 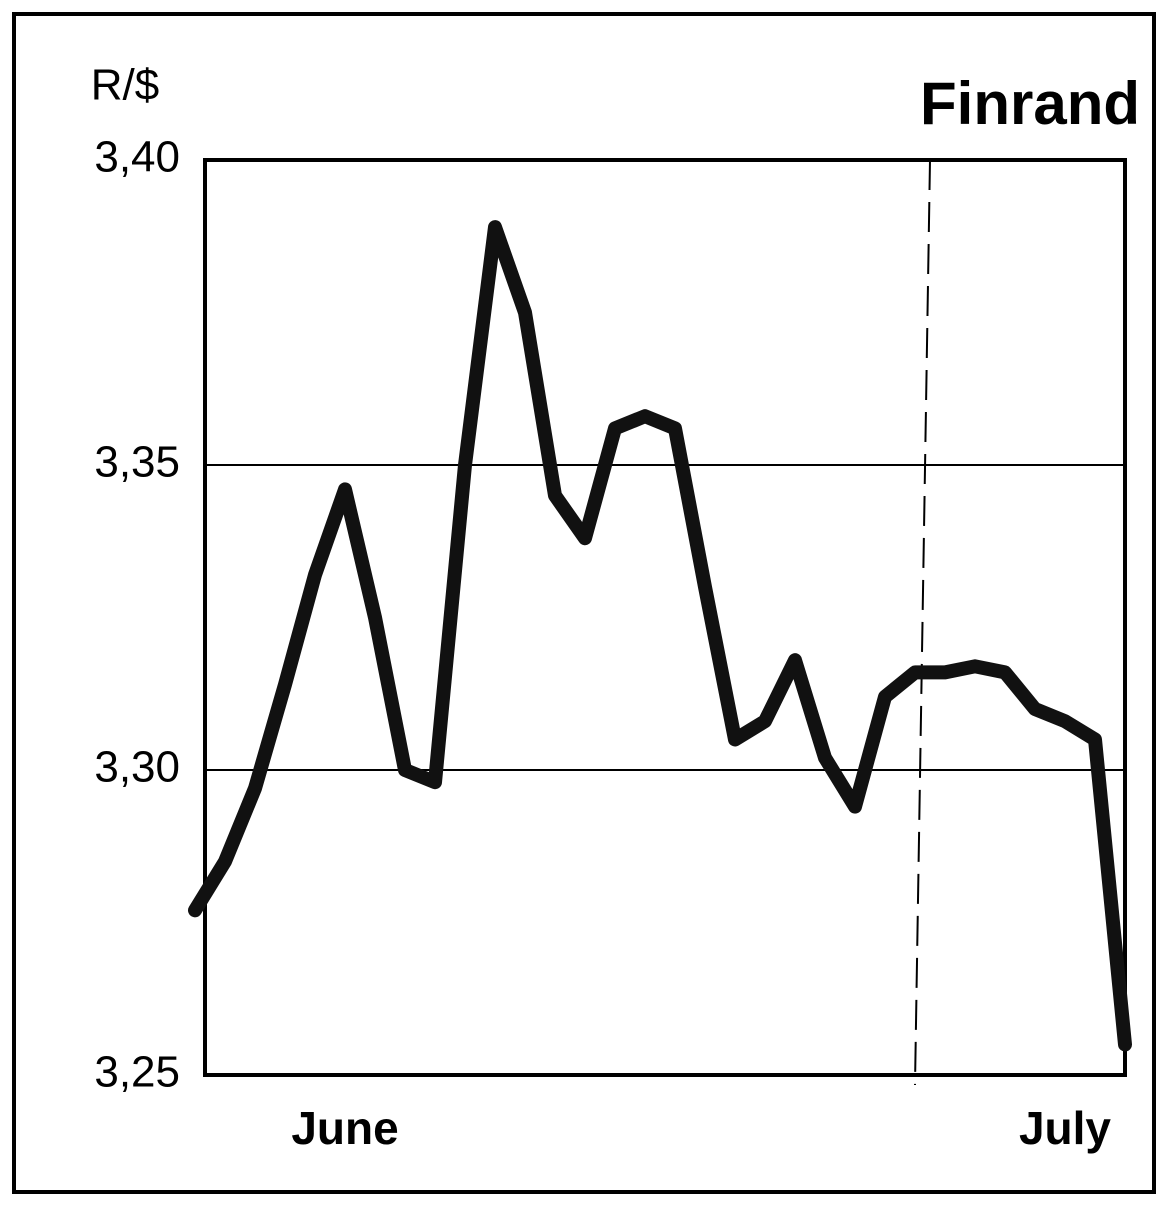 What do you see at coordinates (344, 1128) in the screenshot?
I see `x-tick-label: June` at bounding box center [344, 1128].